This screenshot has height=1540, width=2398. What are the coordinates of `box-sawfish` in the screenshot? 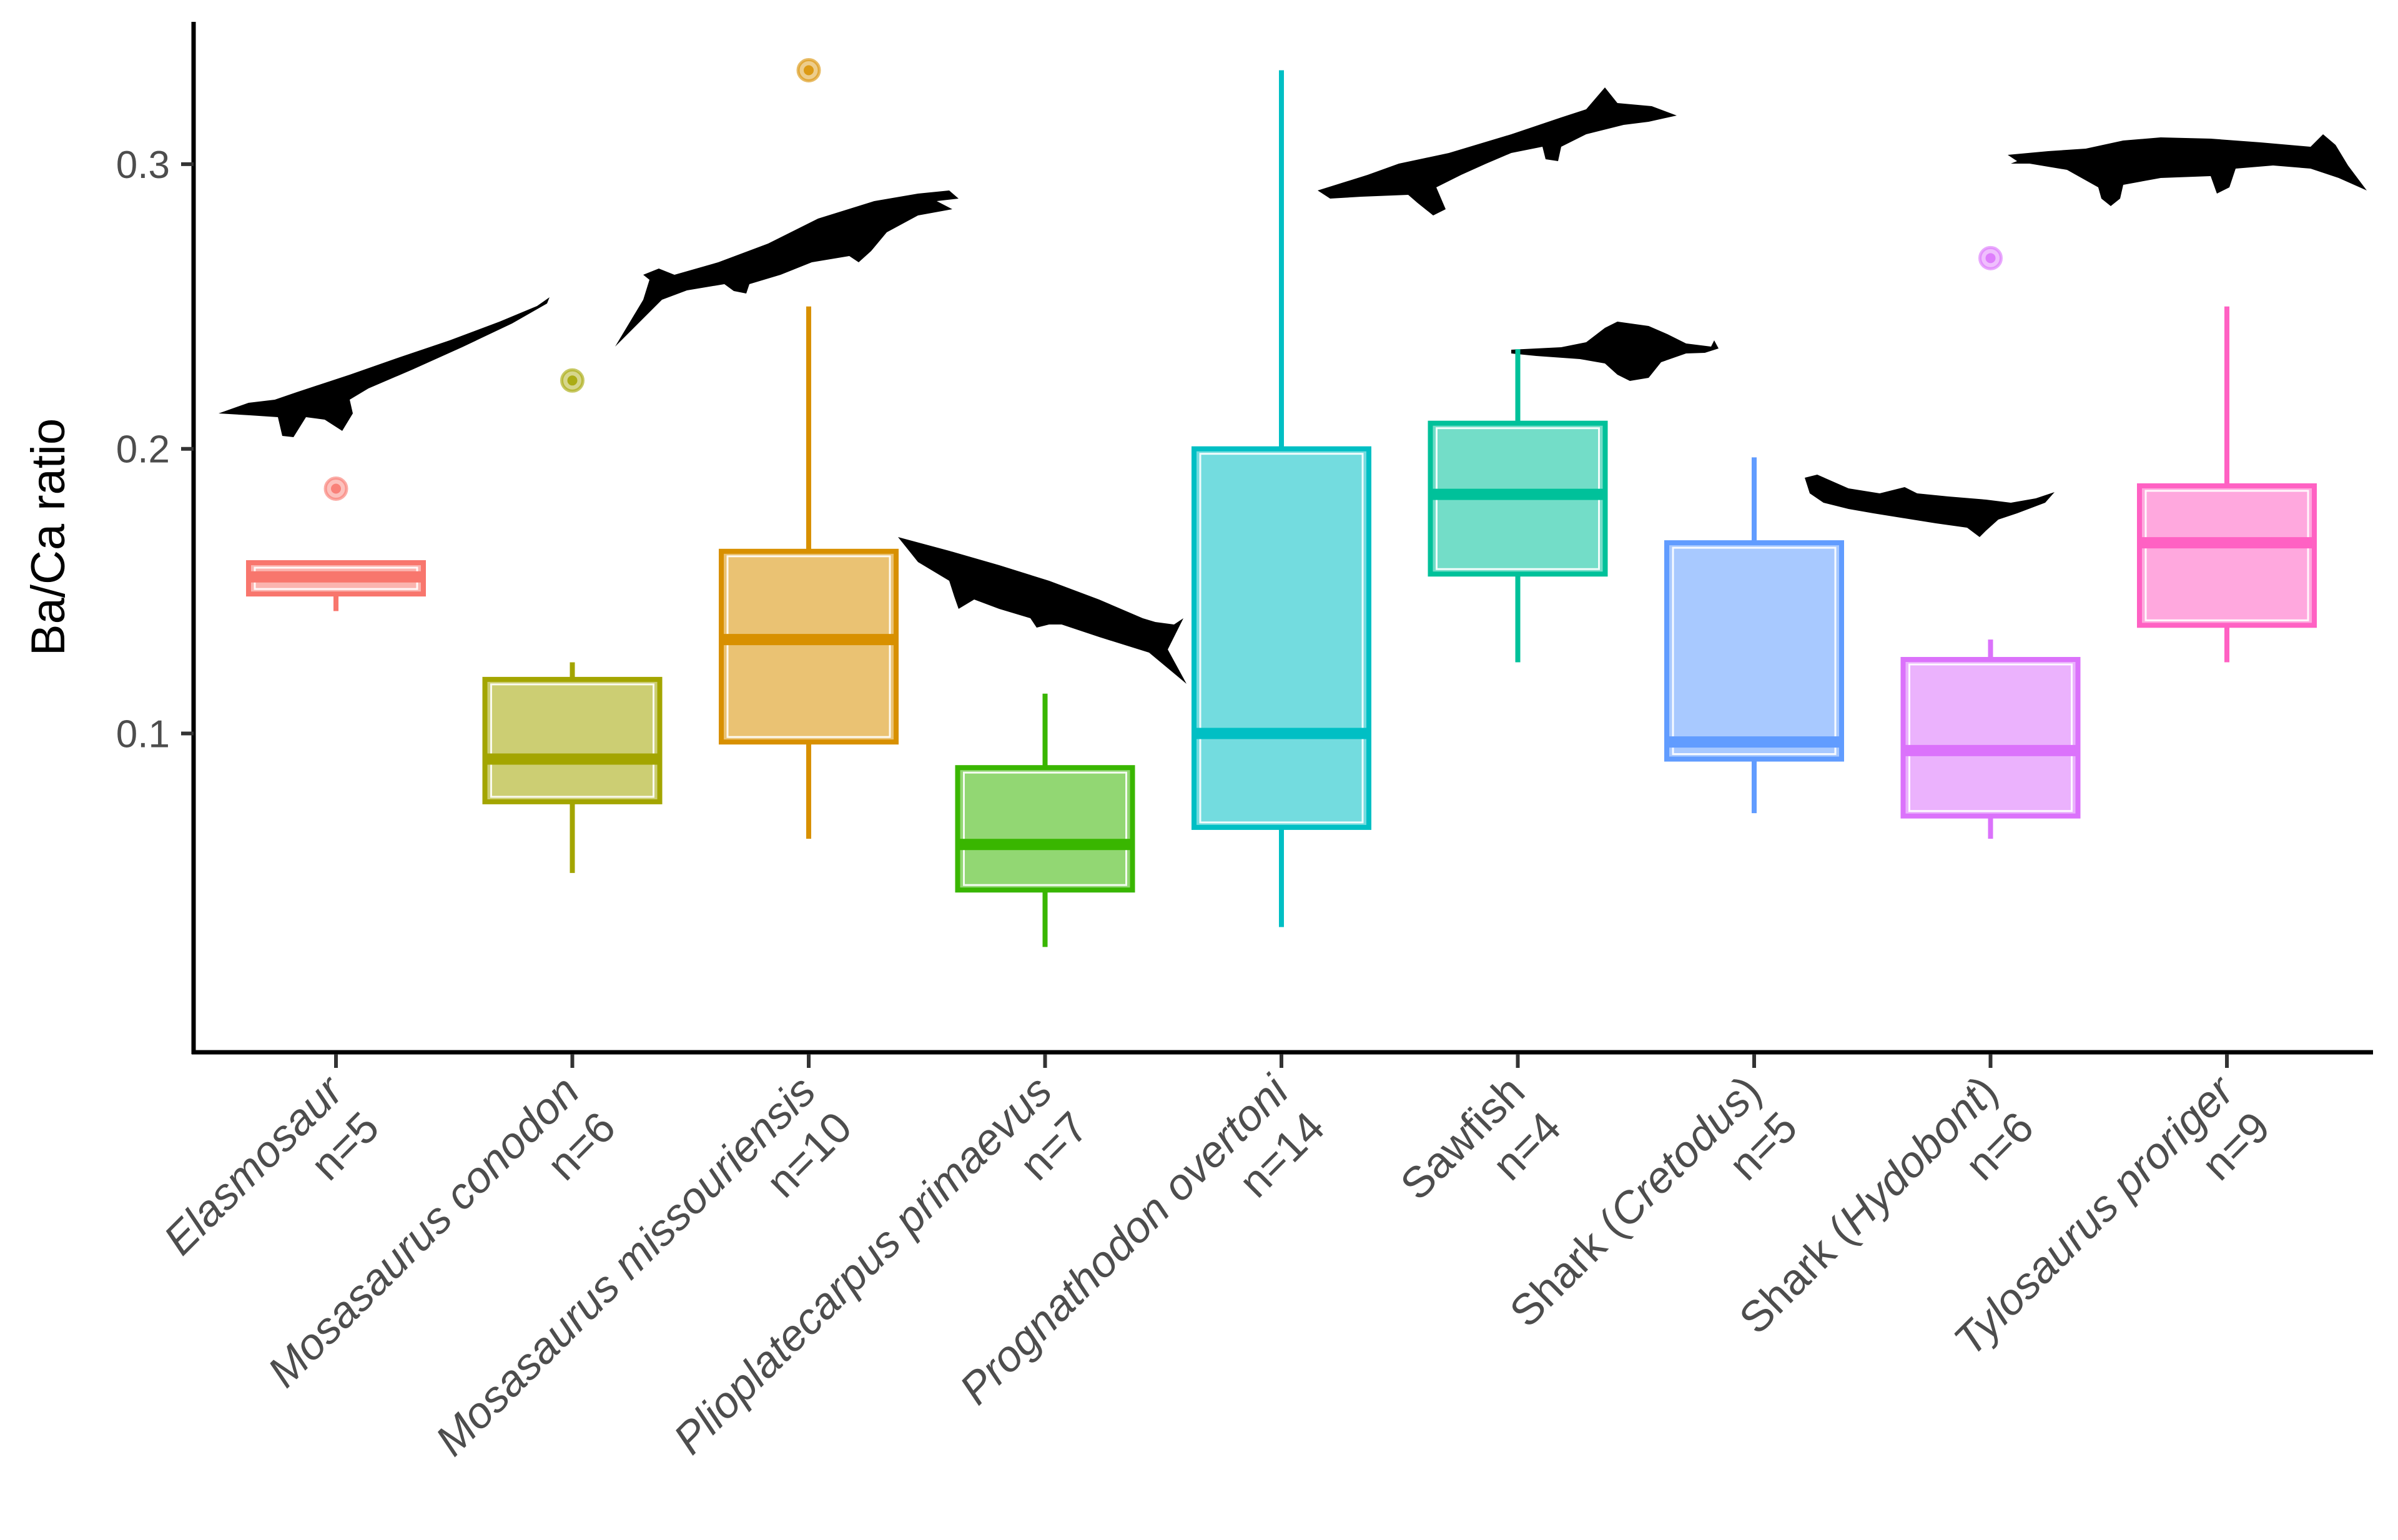 It's located at (1518, 506).